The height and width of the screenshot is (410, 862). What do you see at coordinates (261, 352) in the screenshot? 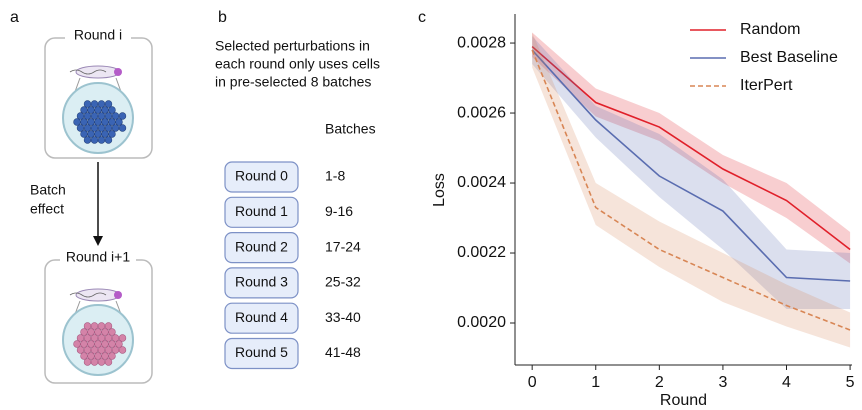
I see `round-name: Round 5` at bounding box center [261, 352].